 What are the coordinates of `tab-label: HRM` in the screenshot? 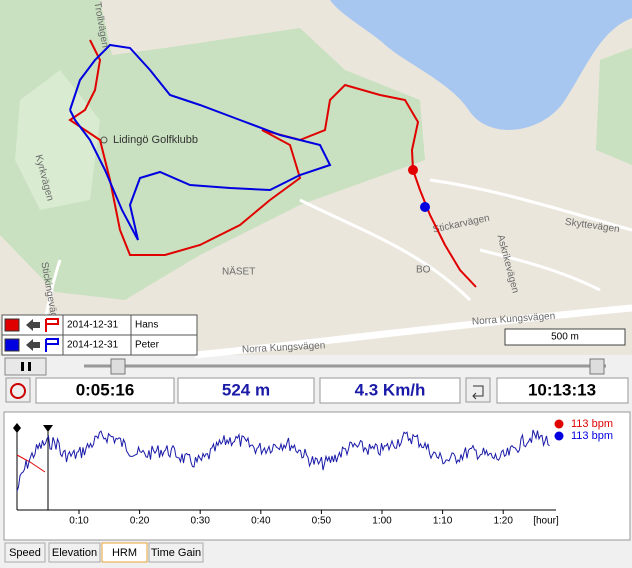 It's located at (124, 553).